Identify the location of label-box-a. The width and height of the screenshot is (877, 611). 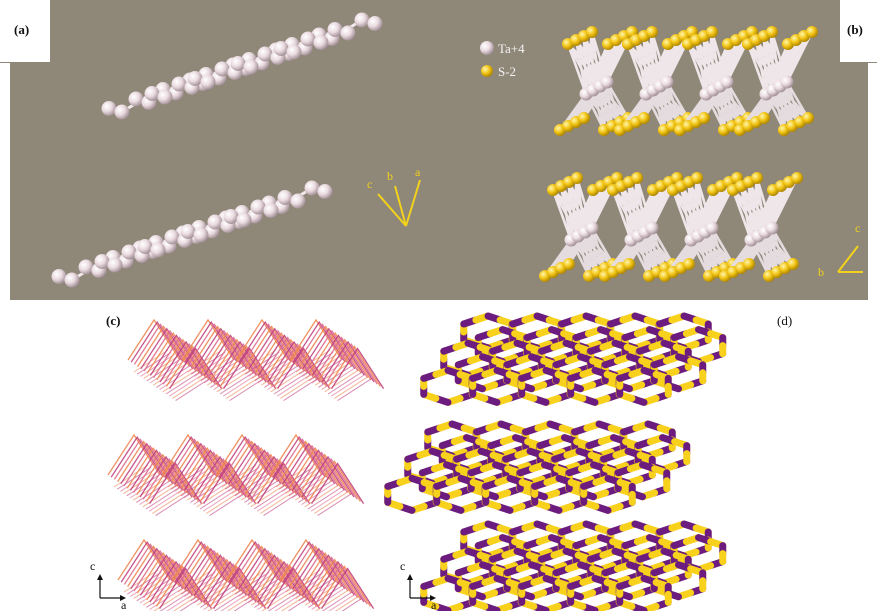
(25, 31).